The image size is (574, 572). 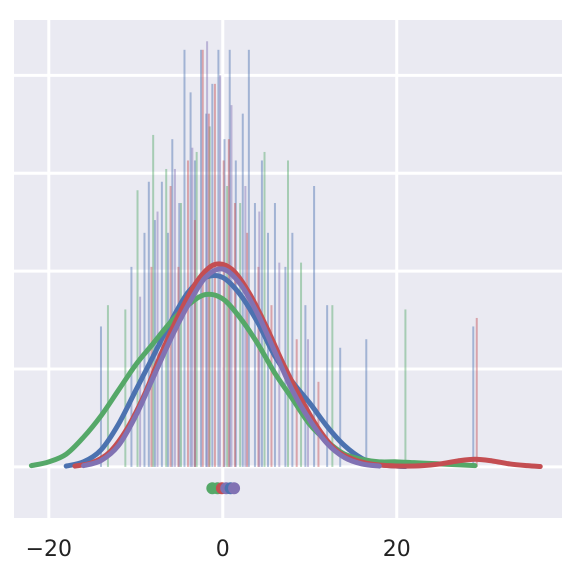 I want to click on rug-marker, so click(x=234, y=488).